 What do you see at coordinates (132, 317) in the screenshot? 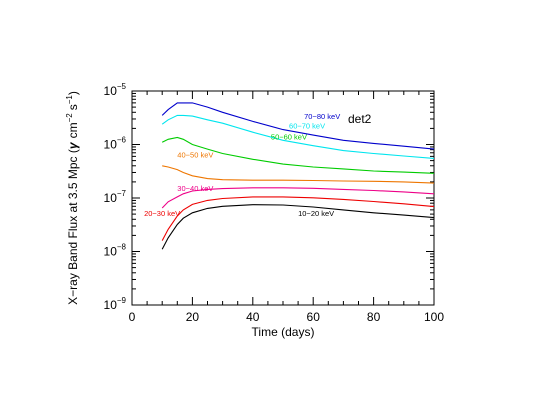
I see `x-tick-label: 0` at bounding box center [132, 317].